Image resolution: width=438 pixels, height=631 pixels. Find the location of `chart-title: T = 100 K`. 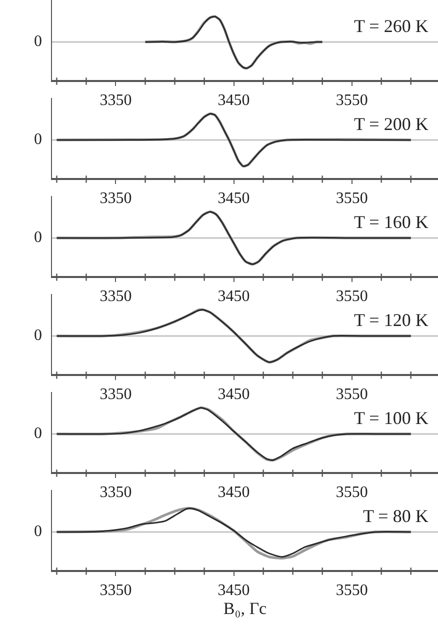

chart-title: T = 100 K is located at coordinates (391, 418).